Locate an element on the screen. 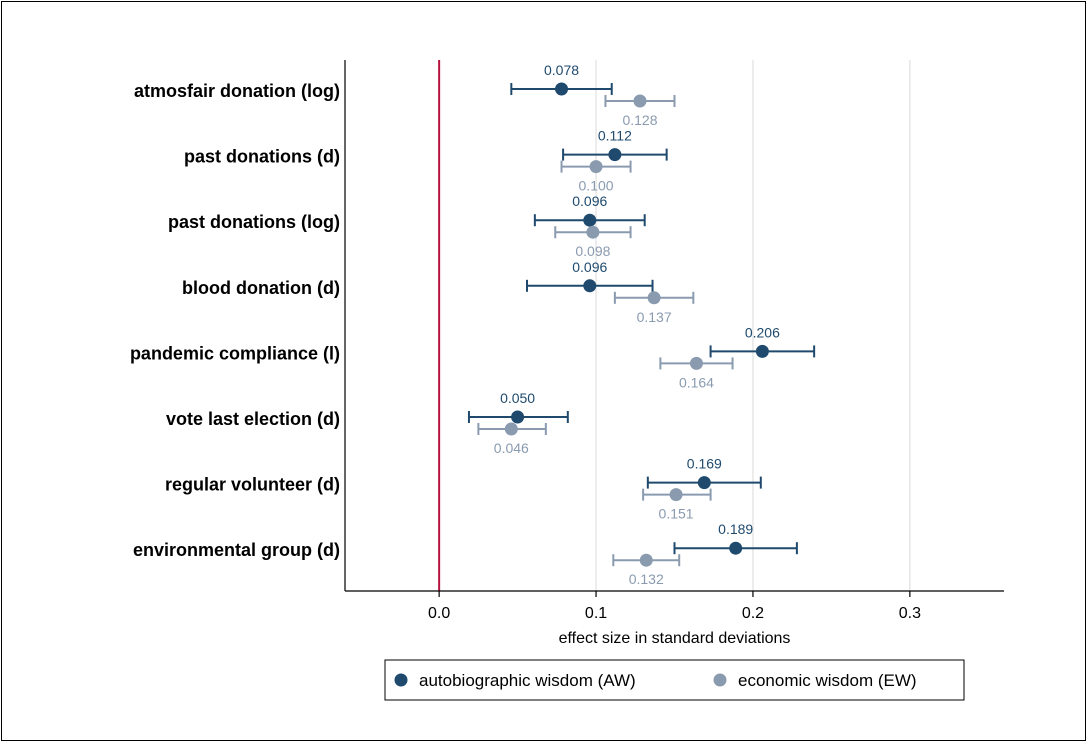  category-label-1: past donations (d) is located at coordinates (262, 157).